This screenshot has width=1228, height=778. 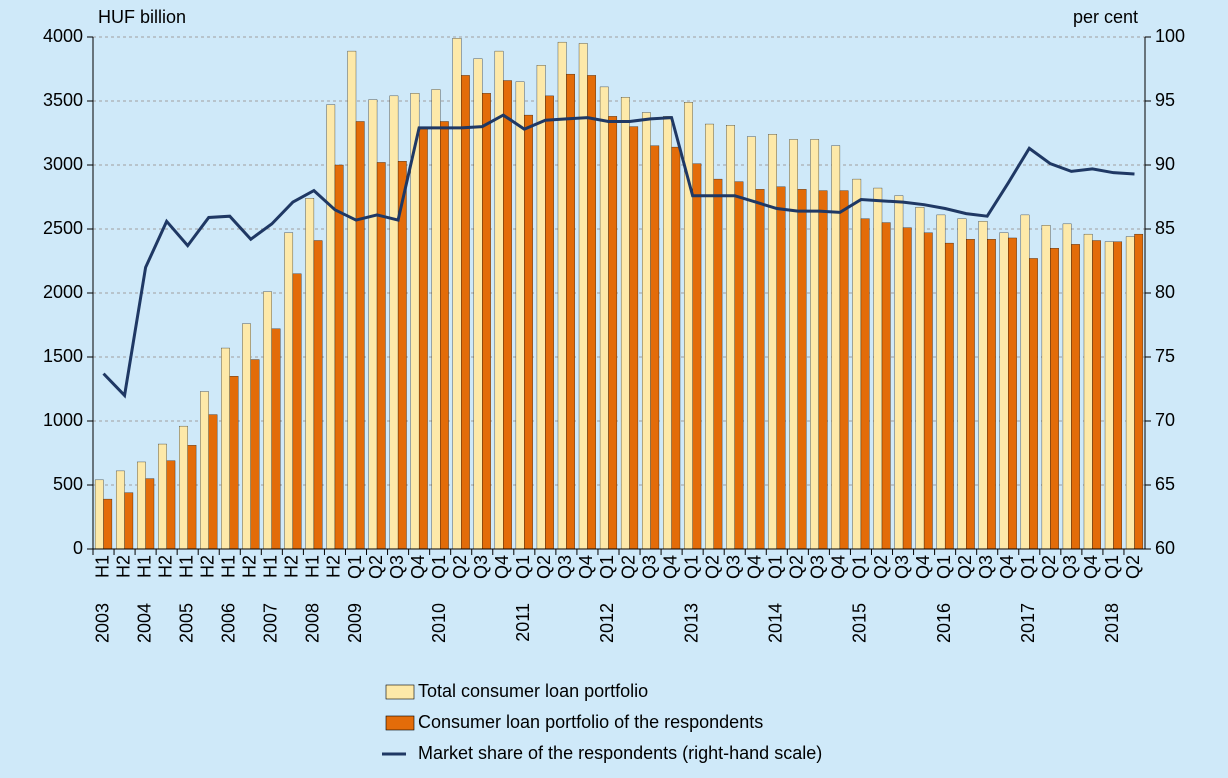 What do you see at coordinates (1028, 623) in the screenshot?
I see `x-year-label: 2017` at bounding box center [1028, 623].